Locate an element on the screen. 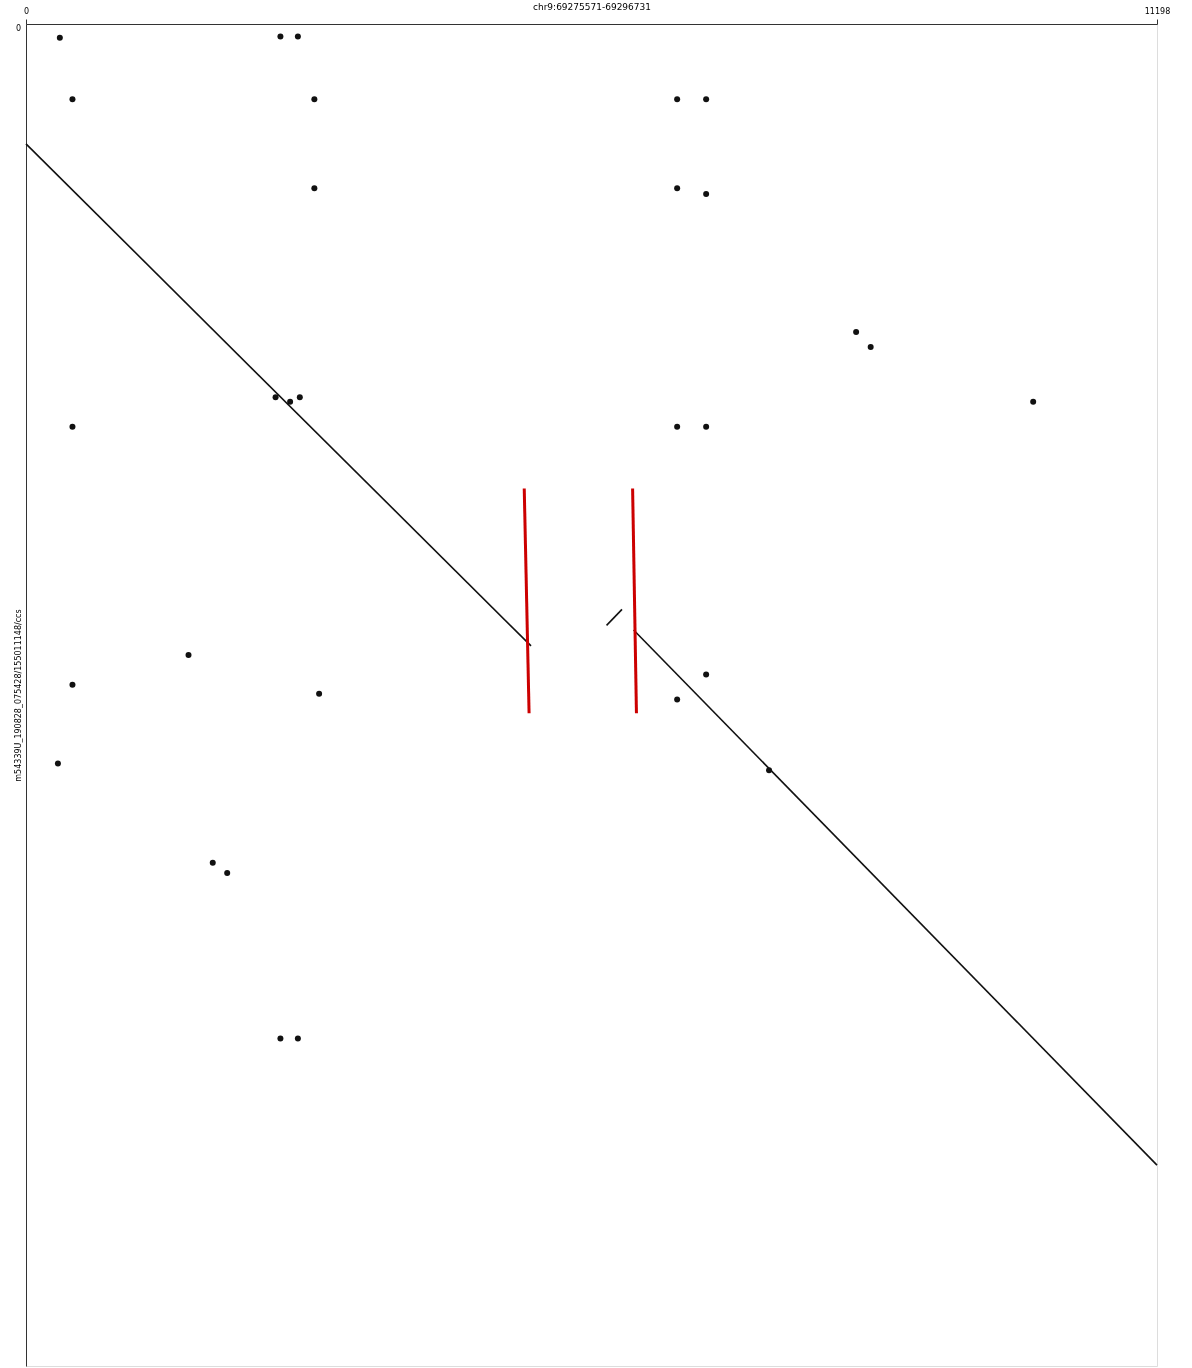  x-axis-title: chr9:69275571-69296731 is located at coordinates (592, 6).